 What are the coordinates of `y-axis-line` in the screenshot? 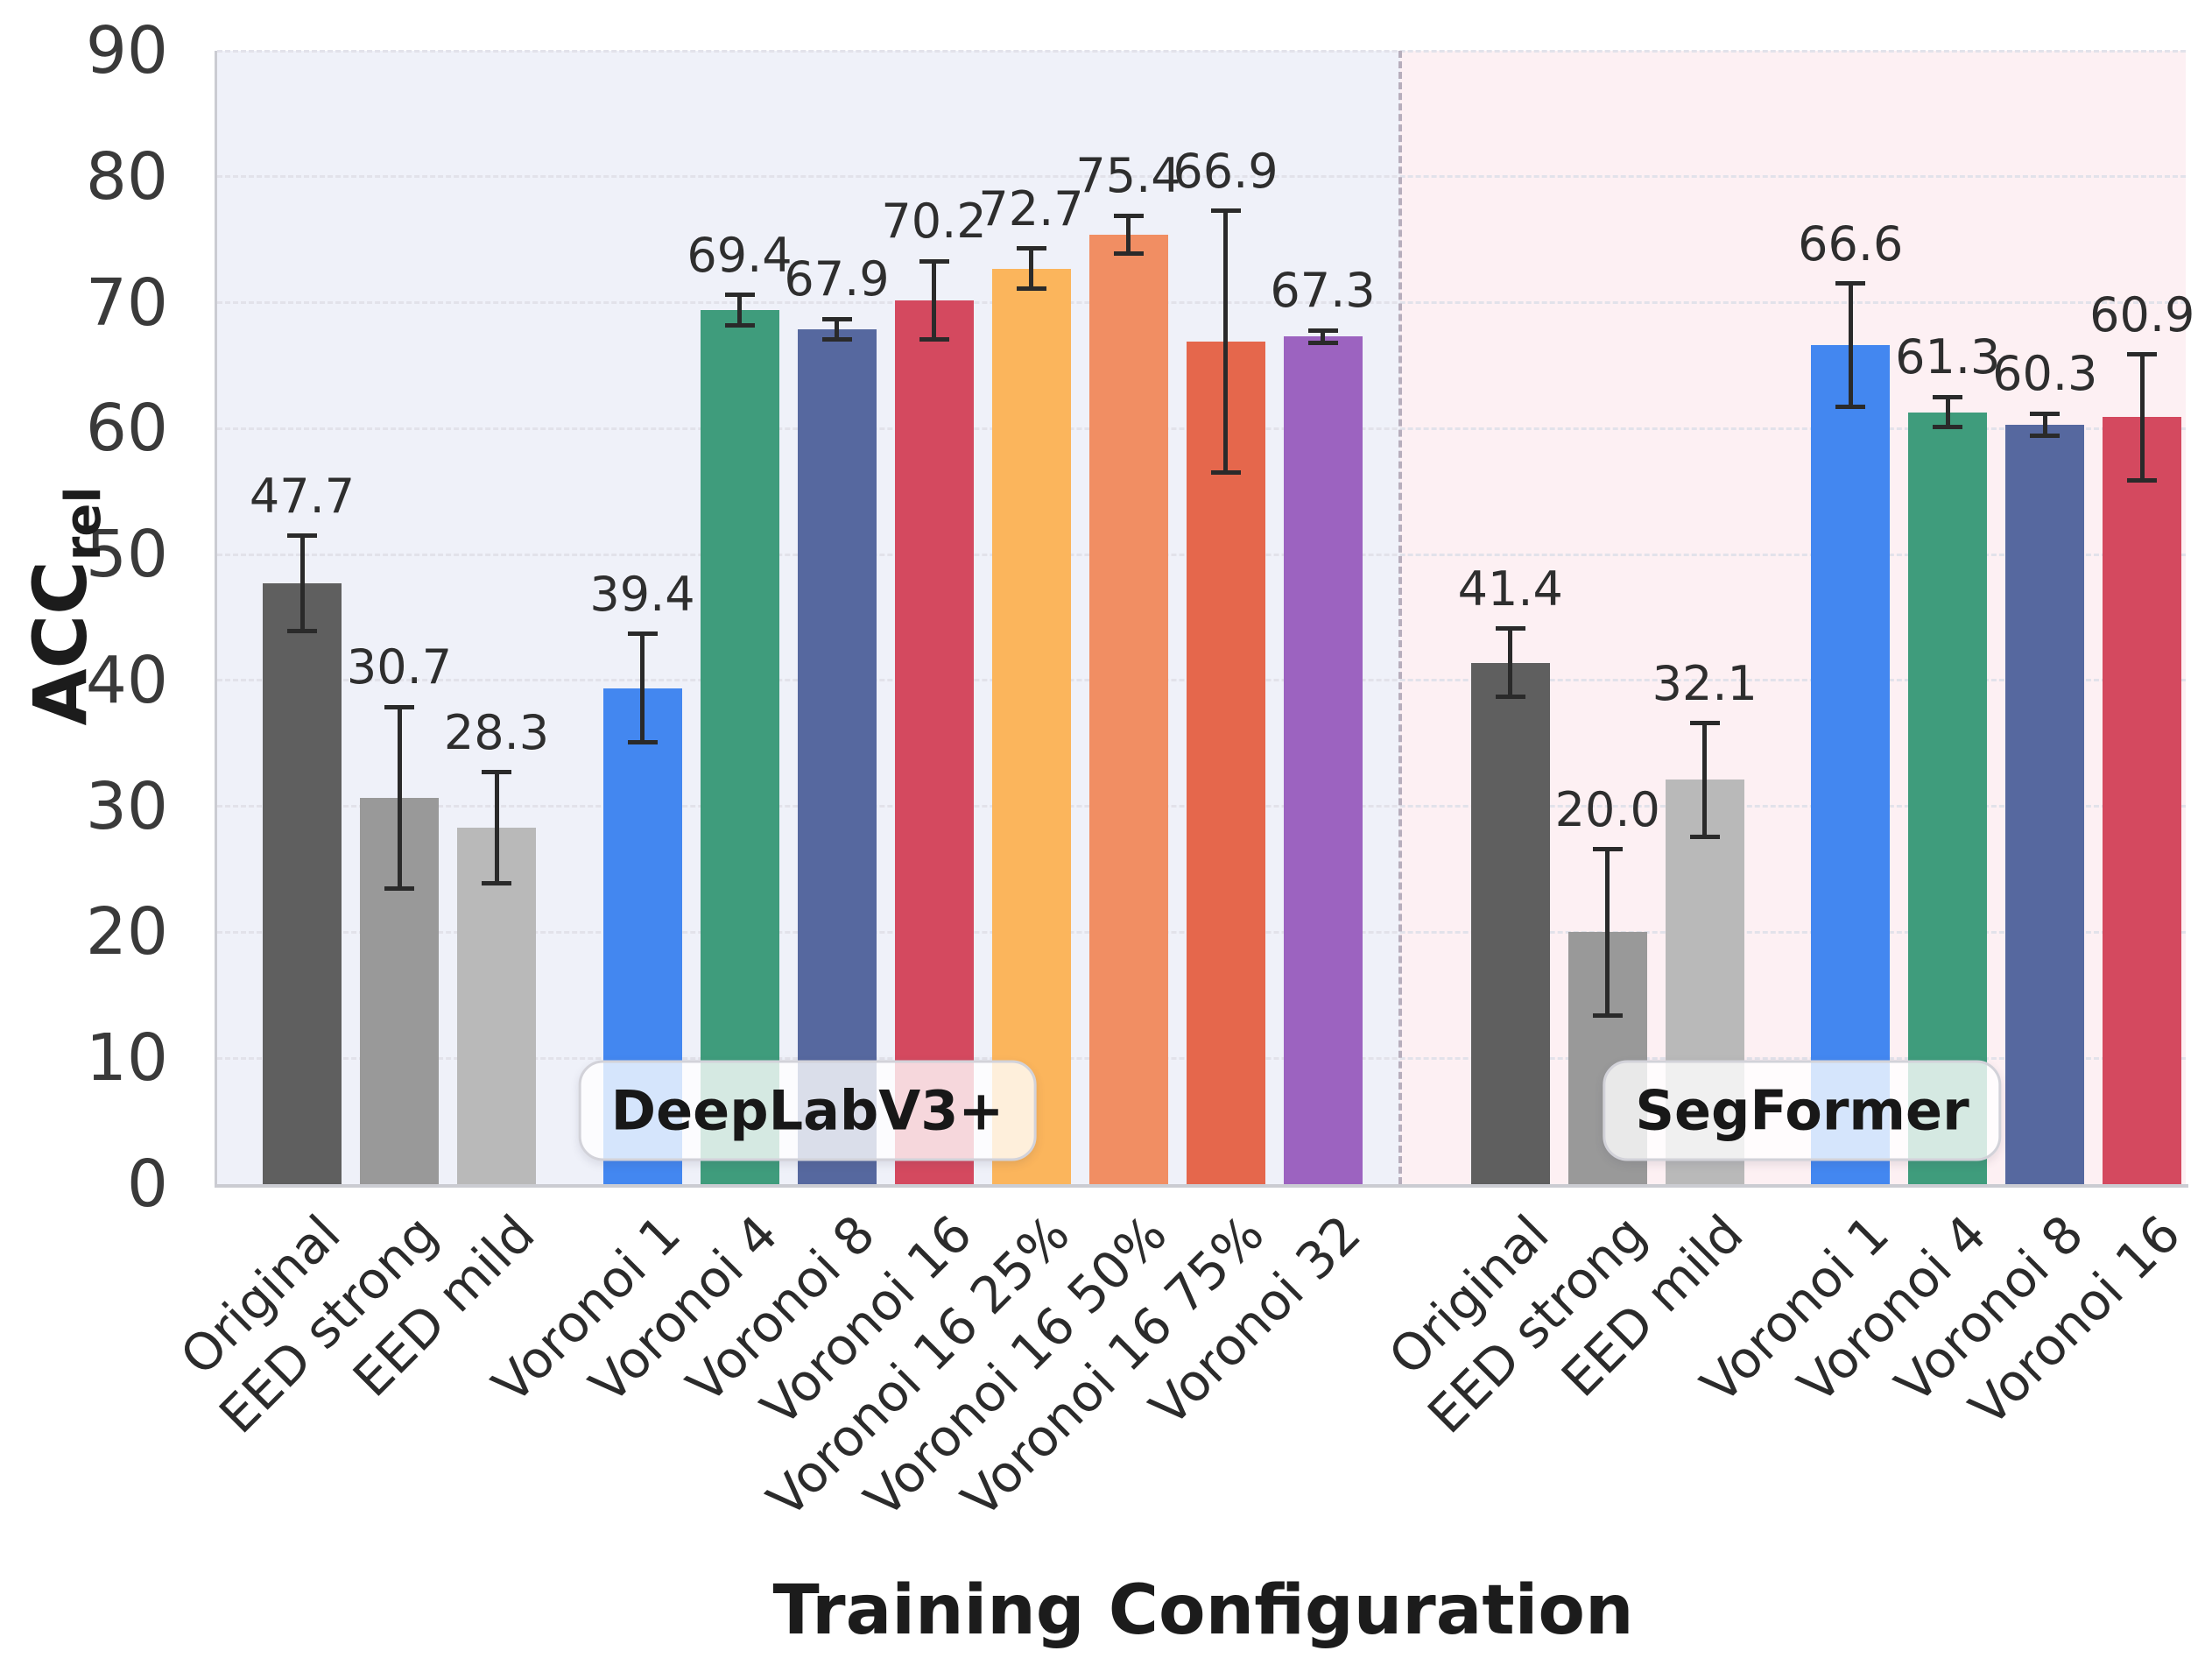 It's located at (216, 618).